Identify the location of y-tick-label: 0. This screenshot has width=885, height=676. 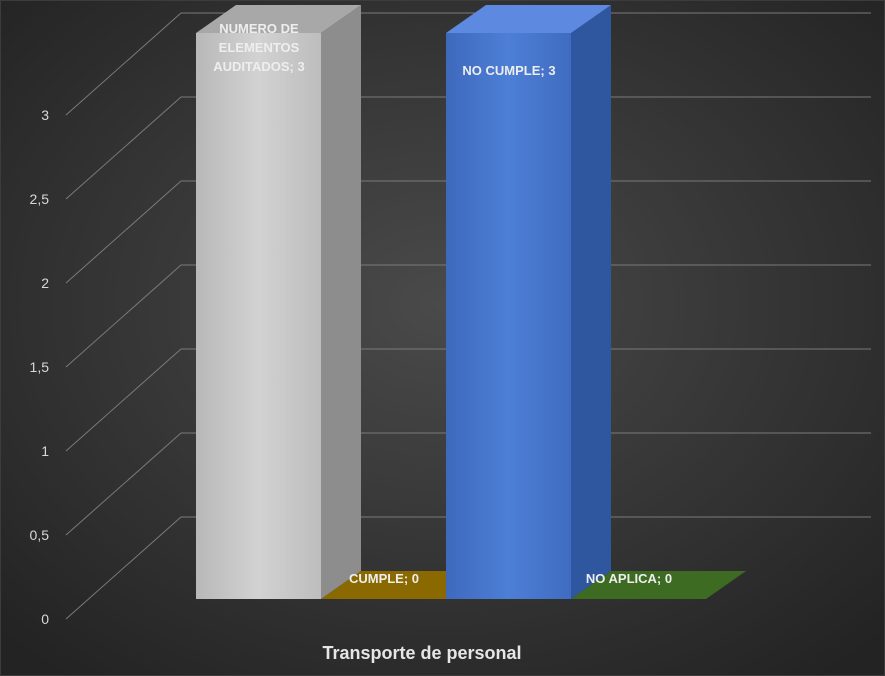
(45, 619).